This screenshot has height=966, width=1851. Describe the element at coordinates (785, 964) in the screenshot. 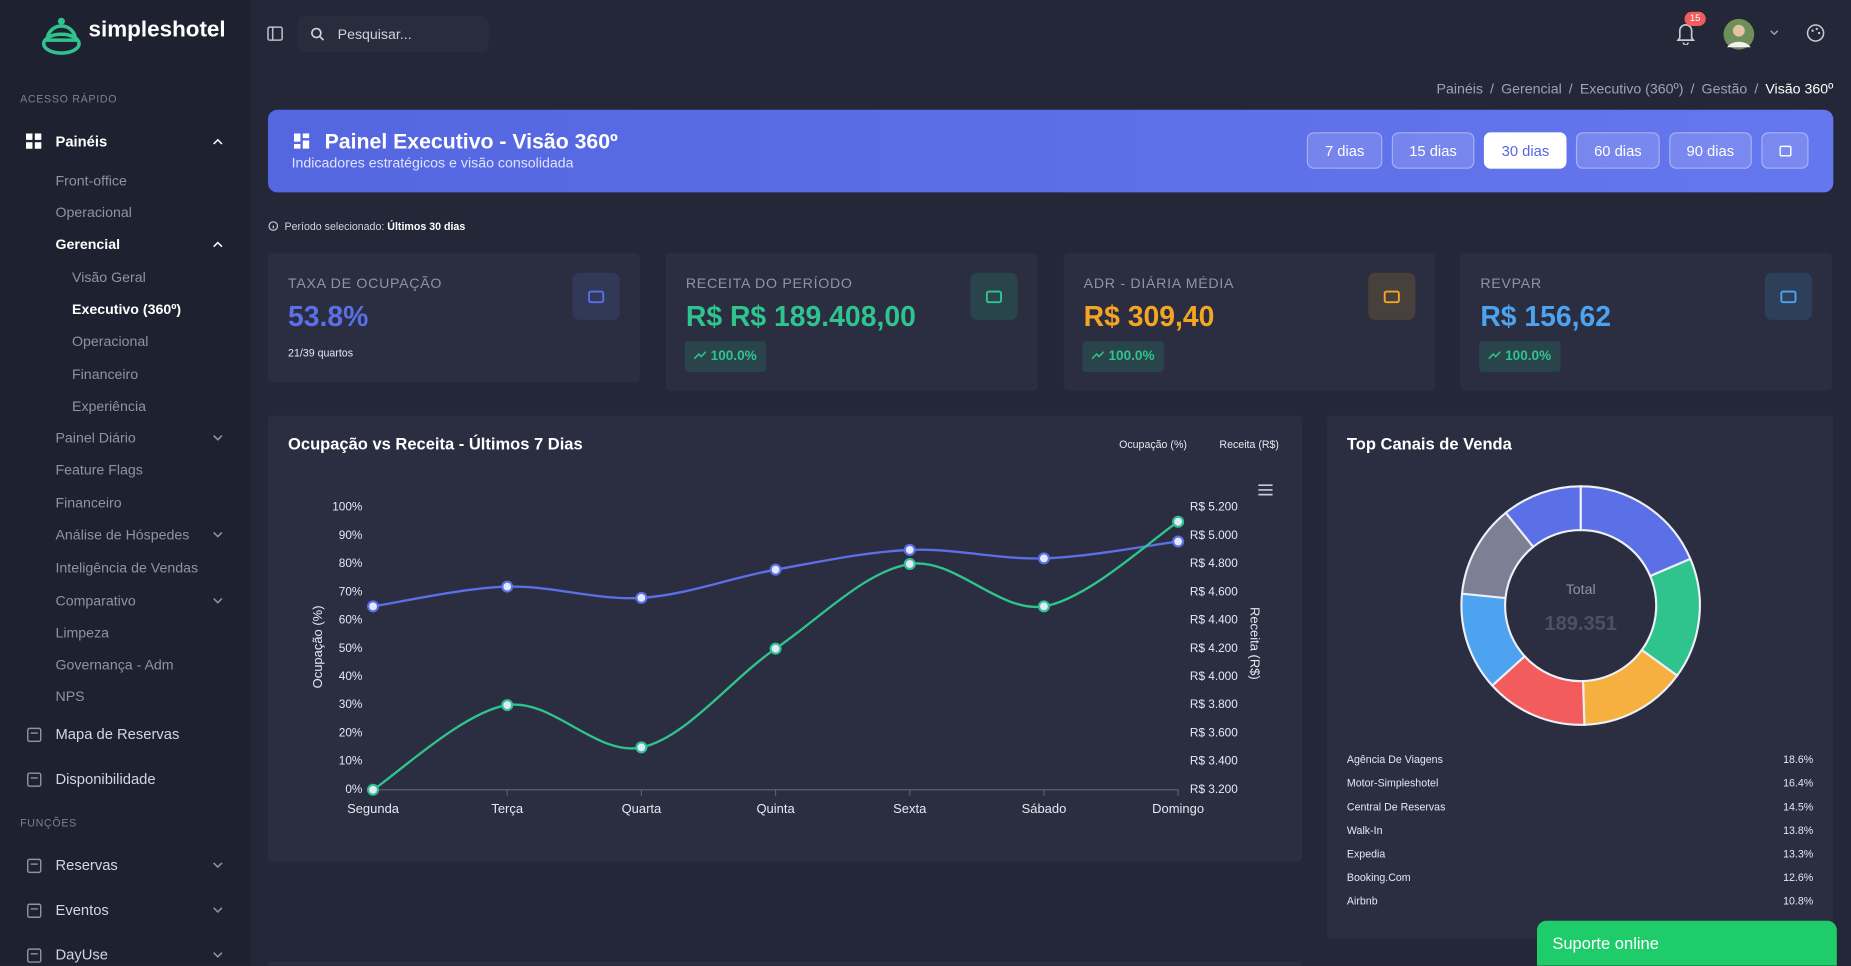

I see `next-card-edge` at that location.